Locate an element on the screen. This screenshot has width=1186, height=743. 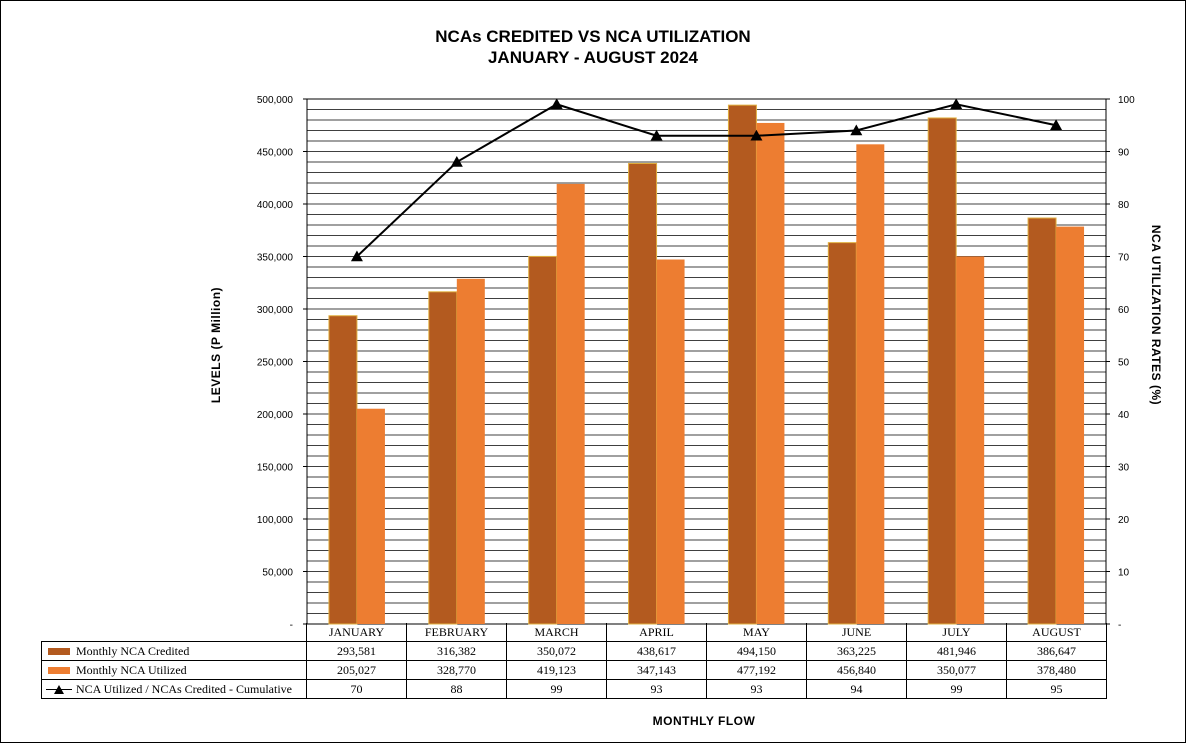
data-label: 363,225 is located at coordinates (856, 651).